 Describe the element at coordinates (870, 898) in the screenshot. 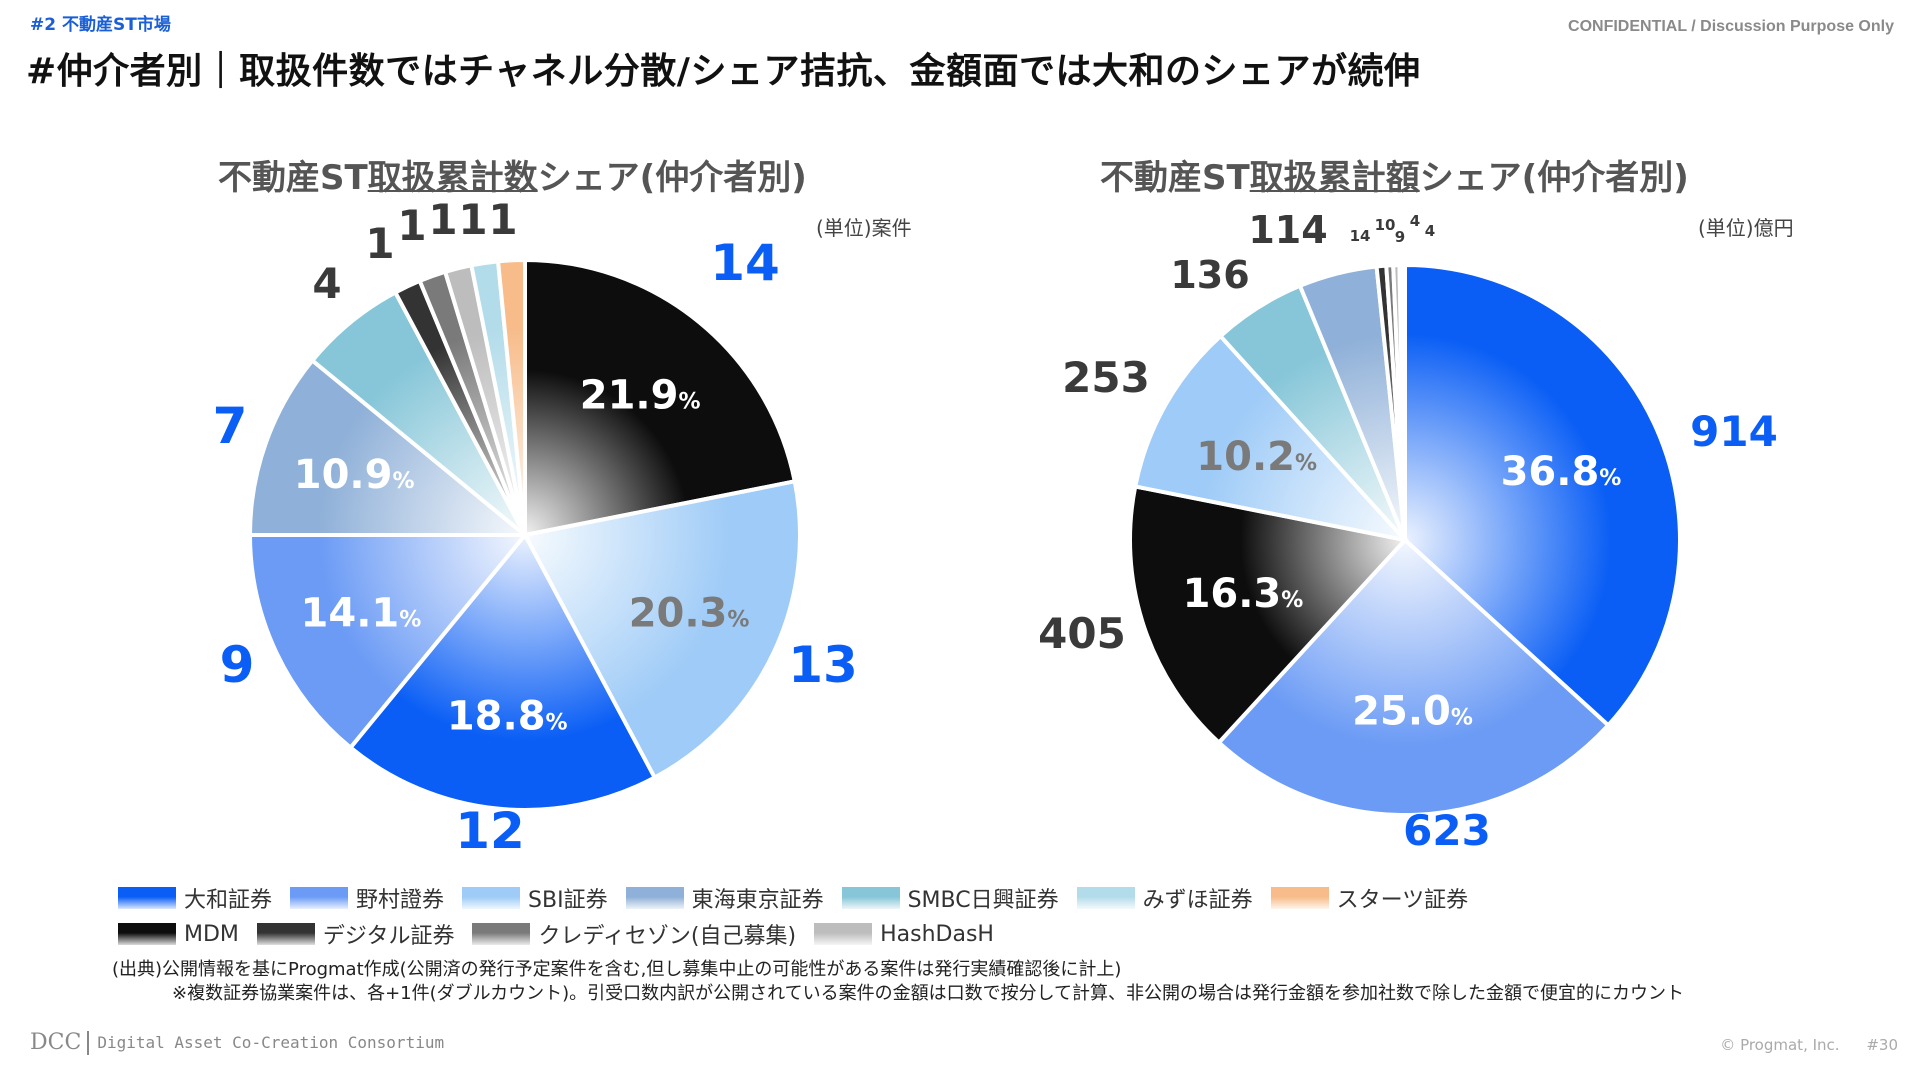

I see `legend-swatch-smbc` at that location.